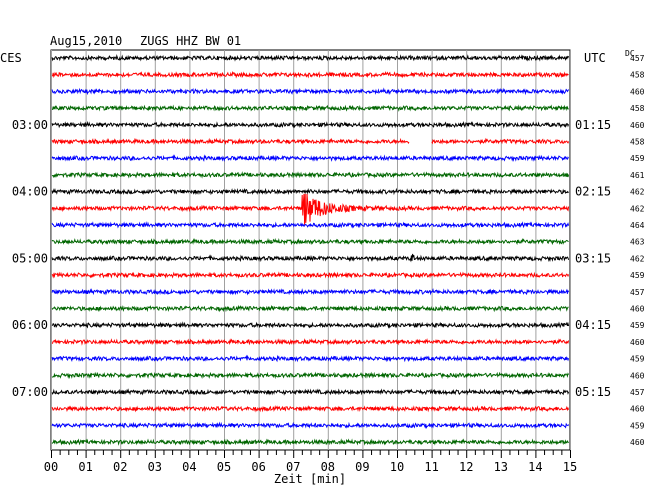  What do you see at coordinates (30, 392) in the screenshot?
I see `left-hour-label: 07:00` at bounding box center [30, 392].